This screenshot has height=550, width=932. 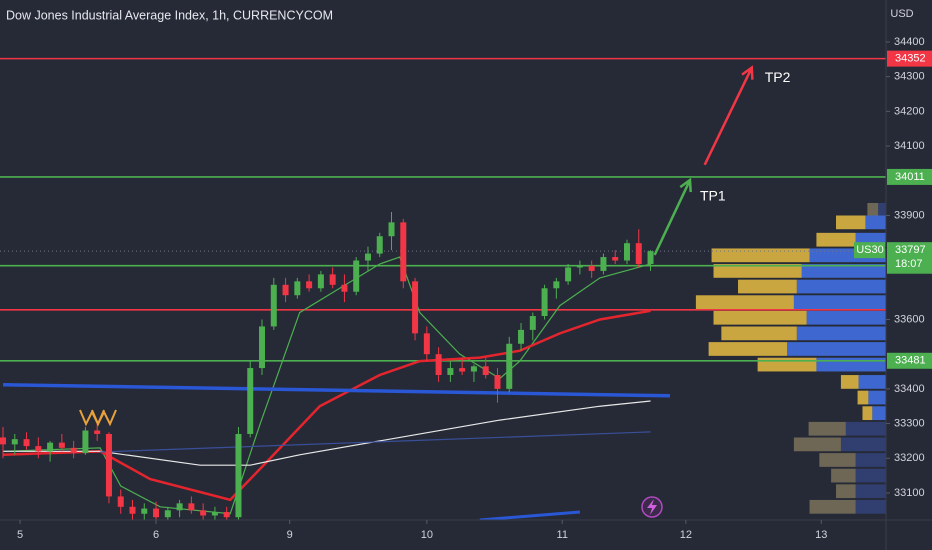 I want to click on y-tick-label: 33900, so click(x=909, y=215).